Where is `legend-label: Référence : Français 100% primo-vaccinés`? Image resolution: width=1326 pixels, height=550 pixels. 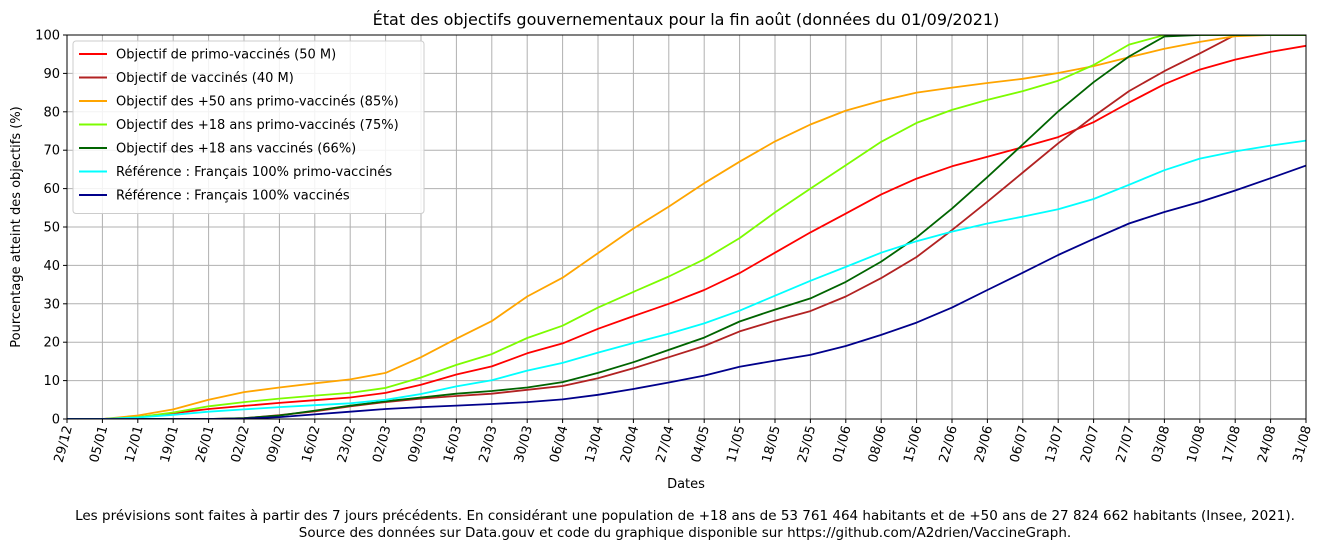
legend-label: Référence : Français 100% primo-vaccinés is located at coordinates (254, 172).